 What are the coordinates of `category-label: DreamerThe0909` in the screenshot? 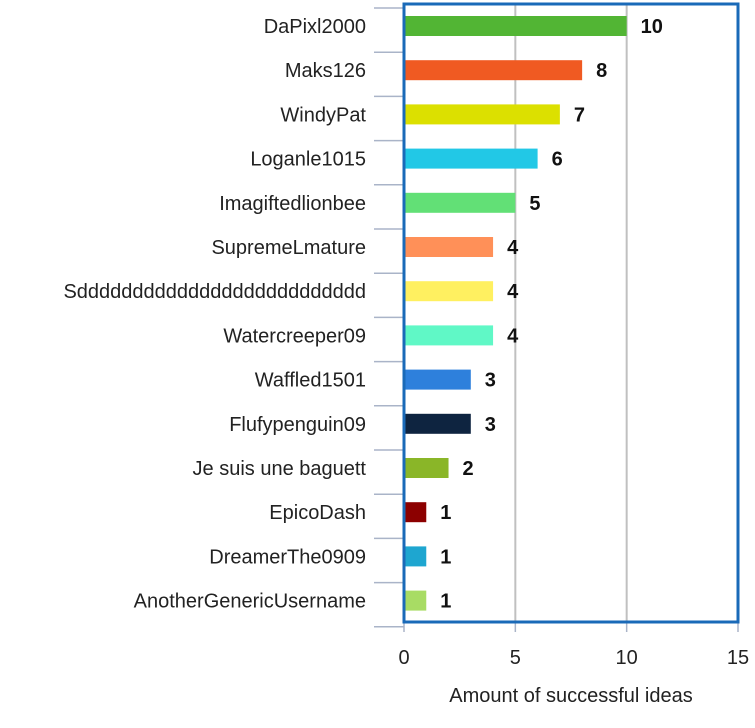 It's located at (287, 557).